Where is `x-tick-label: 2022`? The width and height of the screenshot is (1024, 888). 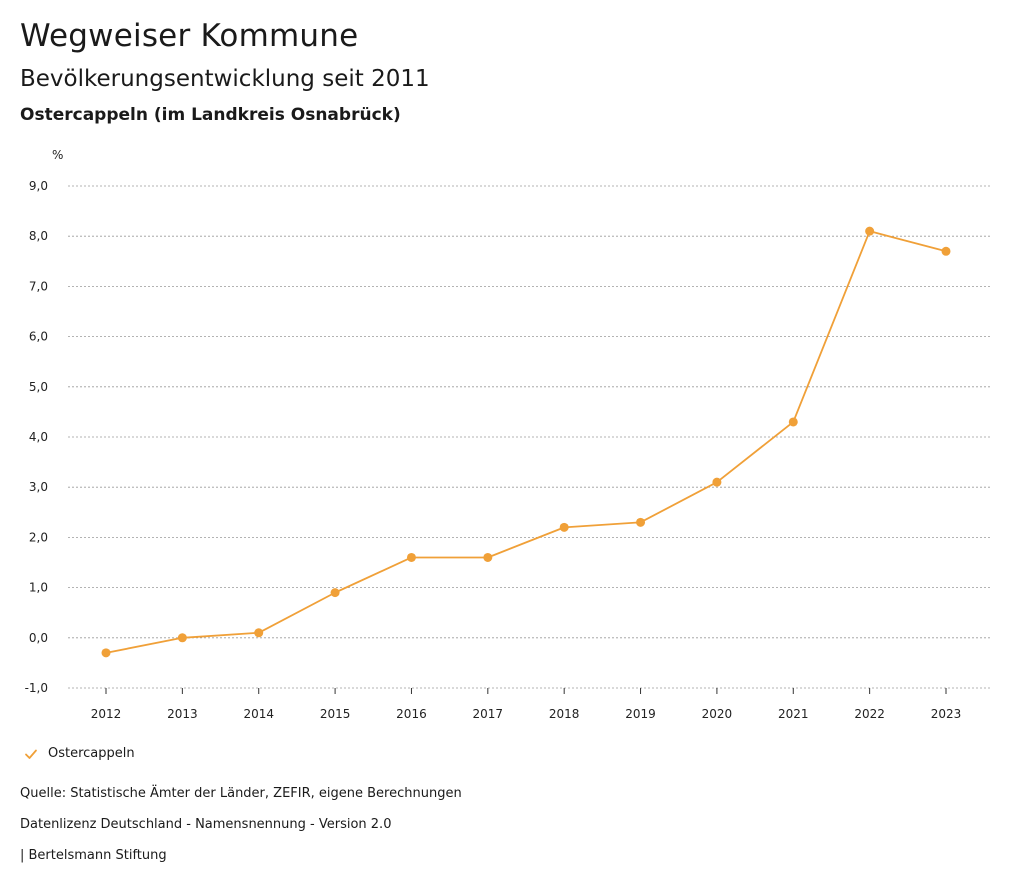 x-tick-label: 2022 is located at coordinates (869, 713).